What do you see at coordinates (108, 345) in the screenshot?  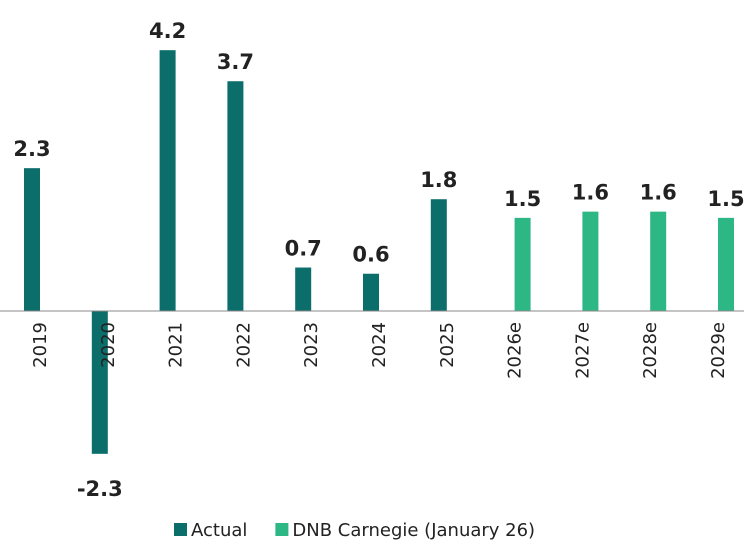 I see `x-tick-label: 2020` at bounding box center [108, 345].